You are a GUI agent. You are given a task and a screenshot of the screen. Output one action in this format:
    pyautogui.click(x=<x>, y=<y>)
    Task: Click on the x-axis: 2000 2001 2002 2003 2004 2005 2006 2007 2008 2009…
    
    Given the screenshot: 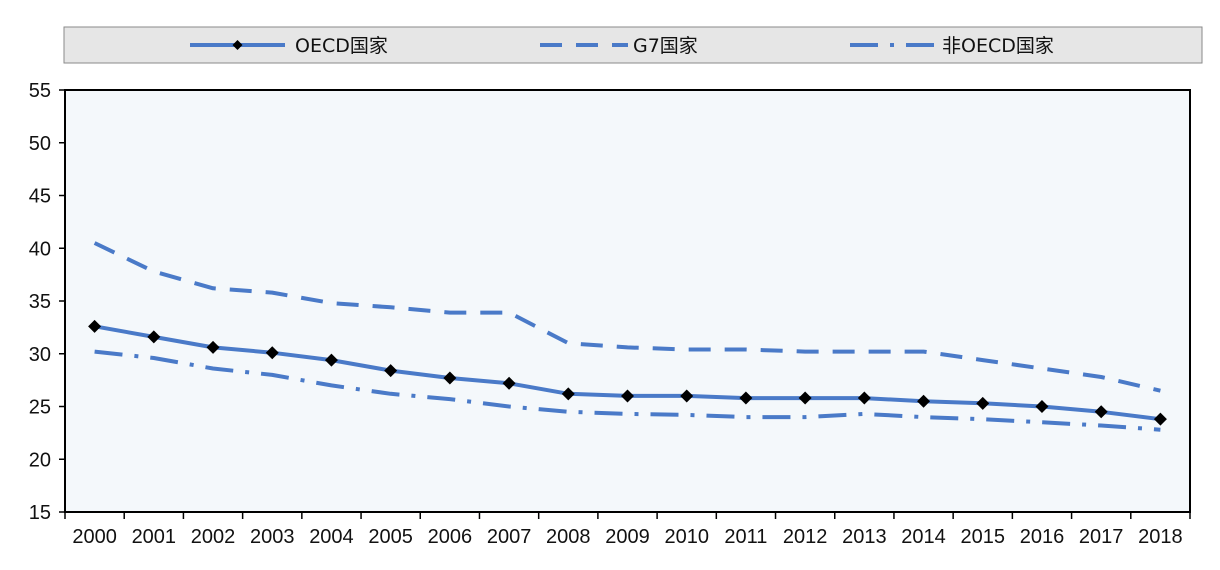 What is the action you would take?
    pyautogui.click(x=627, y=530)
    